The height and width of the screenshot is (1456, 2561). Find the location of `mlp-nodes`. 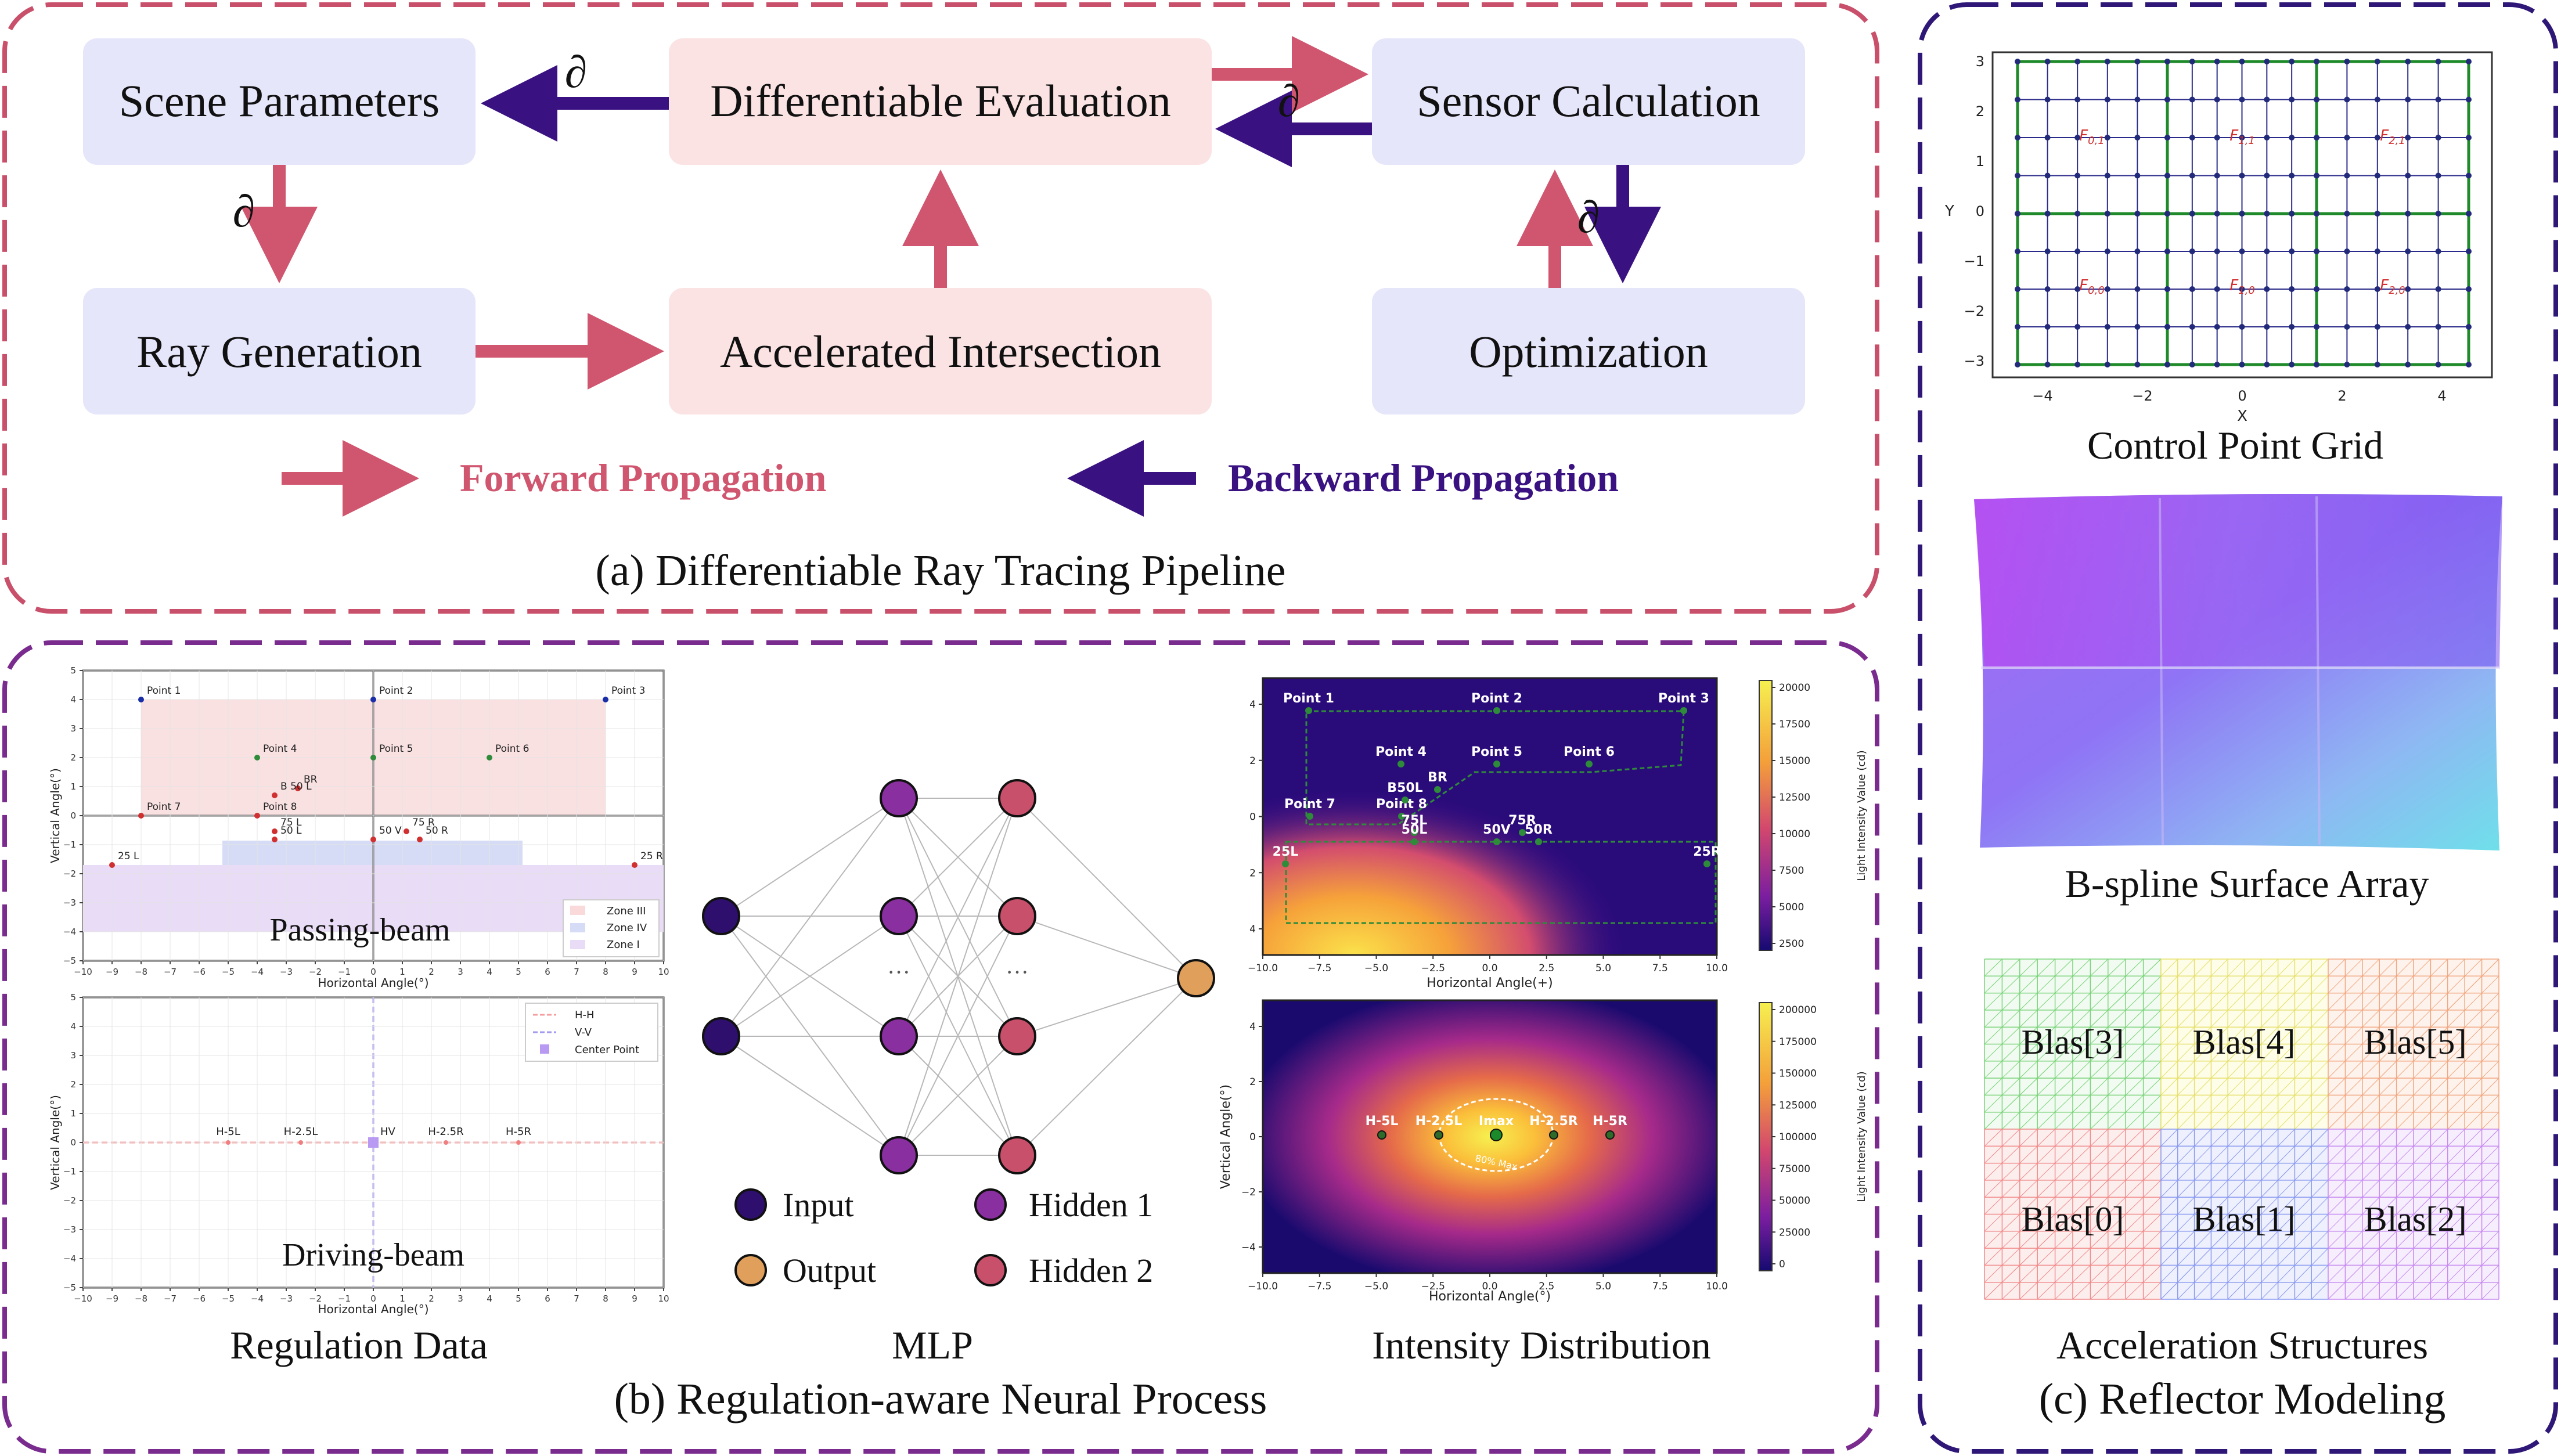

mlp-nodes is located at coordinates (959, 976).